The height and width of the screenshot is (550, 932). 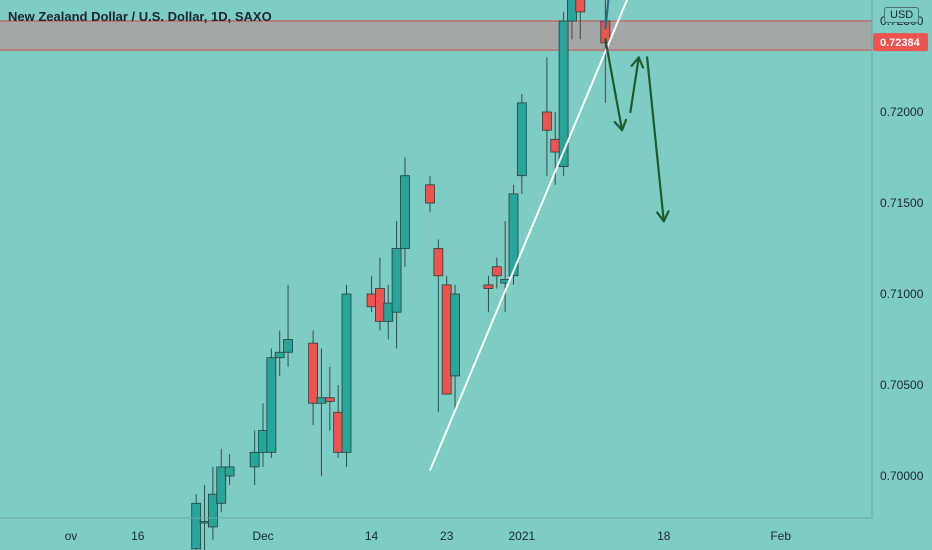 What do you see at coordinates (902, 476) in the screenshot?
I see `price-tick-label: 0.70000` at bounding box center [902, 476].